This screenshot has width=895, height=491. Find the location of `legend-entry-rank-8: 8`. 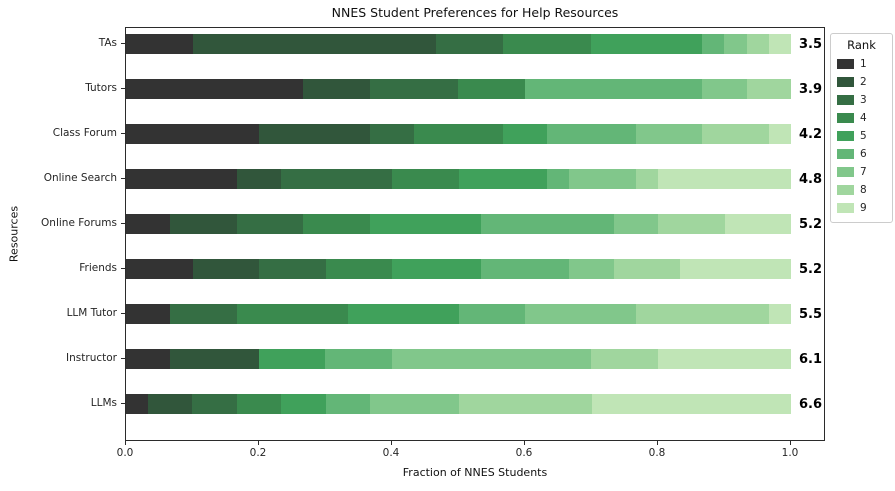

legend-entry-rank-8: 8 is located at coordinates (861, 190).